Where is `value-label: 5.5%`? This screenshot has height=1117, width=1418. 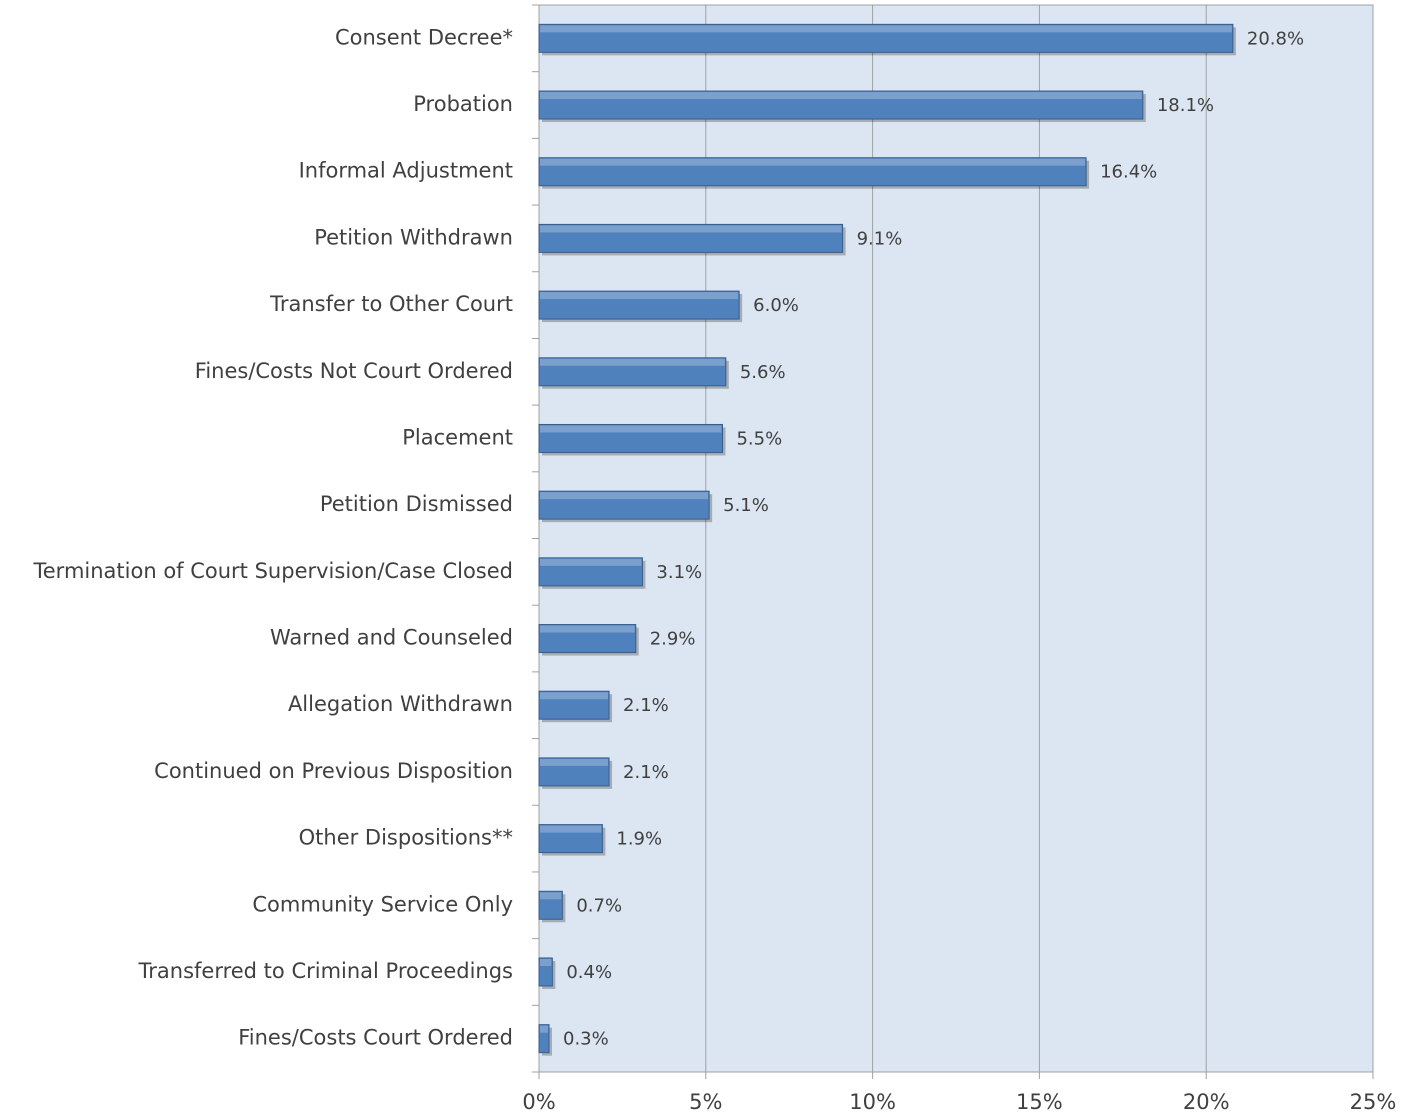
value-label: 5.5% is located at coordinates (759, 438).